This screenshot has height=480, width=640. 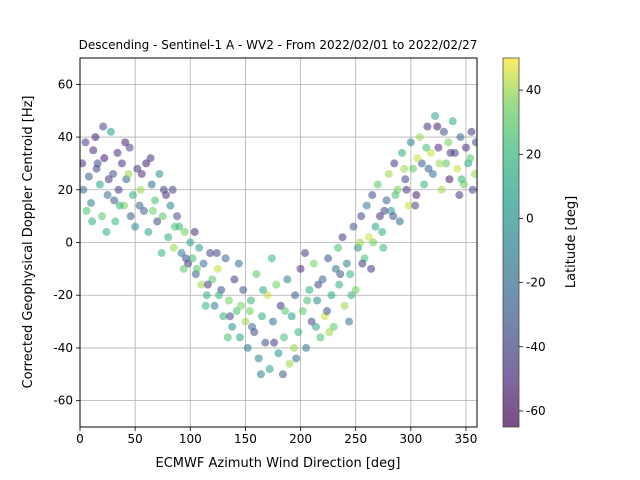 What do you see at coordinates (511, 242) in the screenshot?
I see `colorbar` at bounding box center [511, 242].